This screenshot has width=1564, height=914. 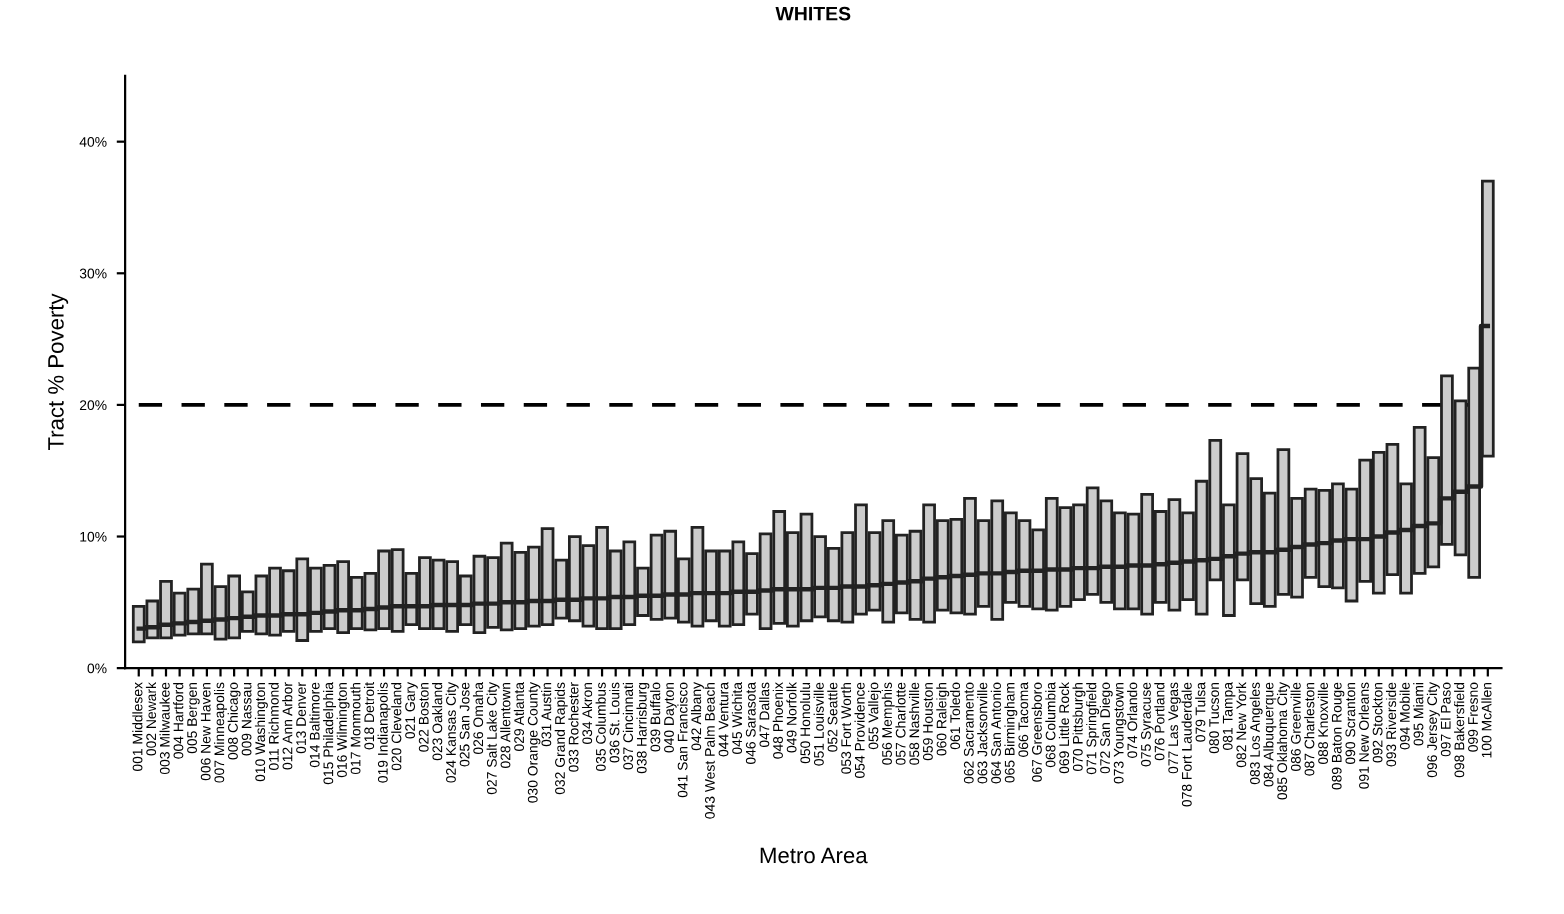 What do you see at coordinates (813, 13) in the screenshot?
I see `chart-title: WHITES` at bounding box center [813, 13].